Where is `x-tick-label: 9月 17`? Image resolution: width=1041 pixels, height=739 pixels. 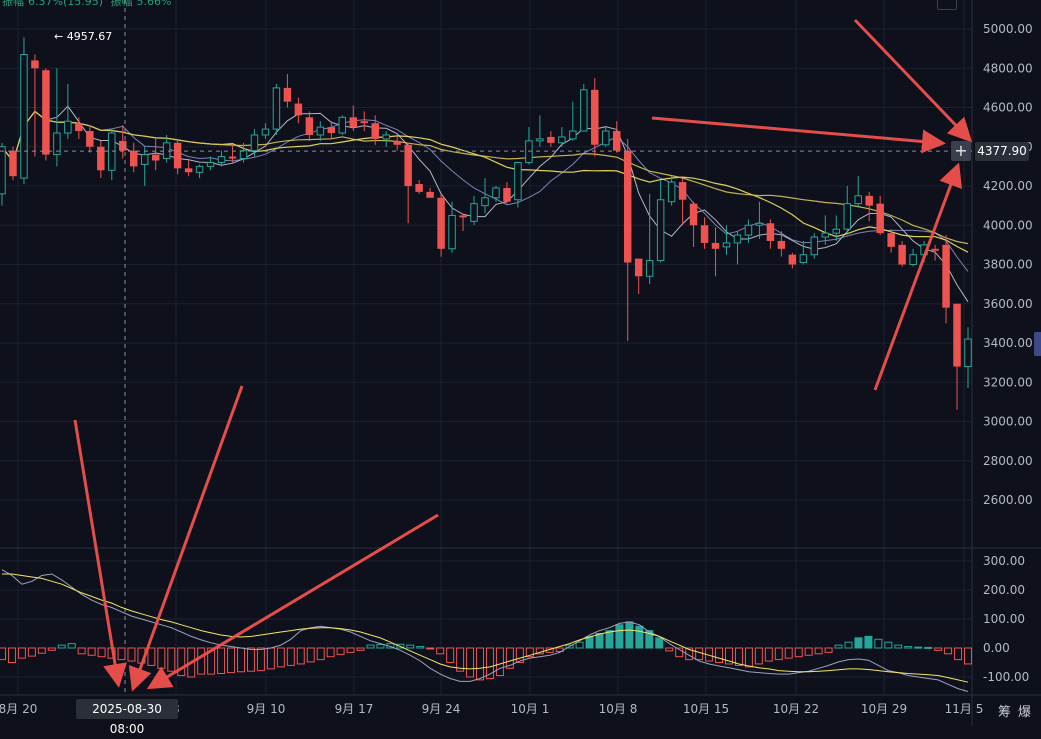
x-tick-label: 9月 17 is located at coordinates (354, 709).